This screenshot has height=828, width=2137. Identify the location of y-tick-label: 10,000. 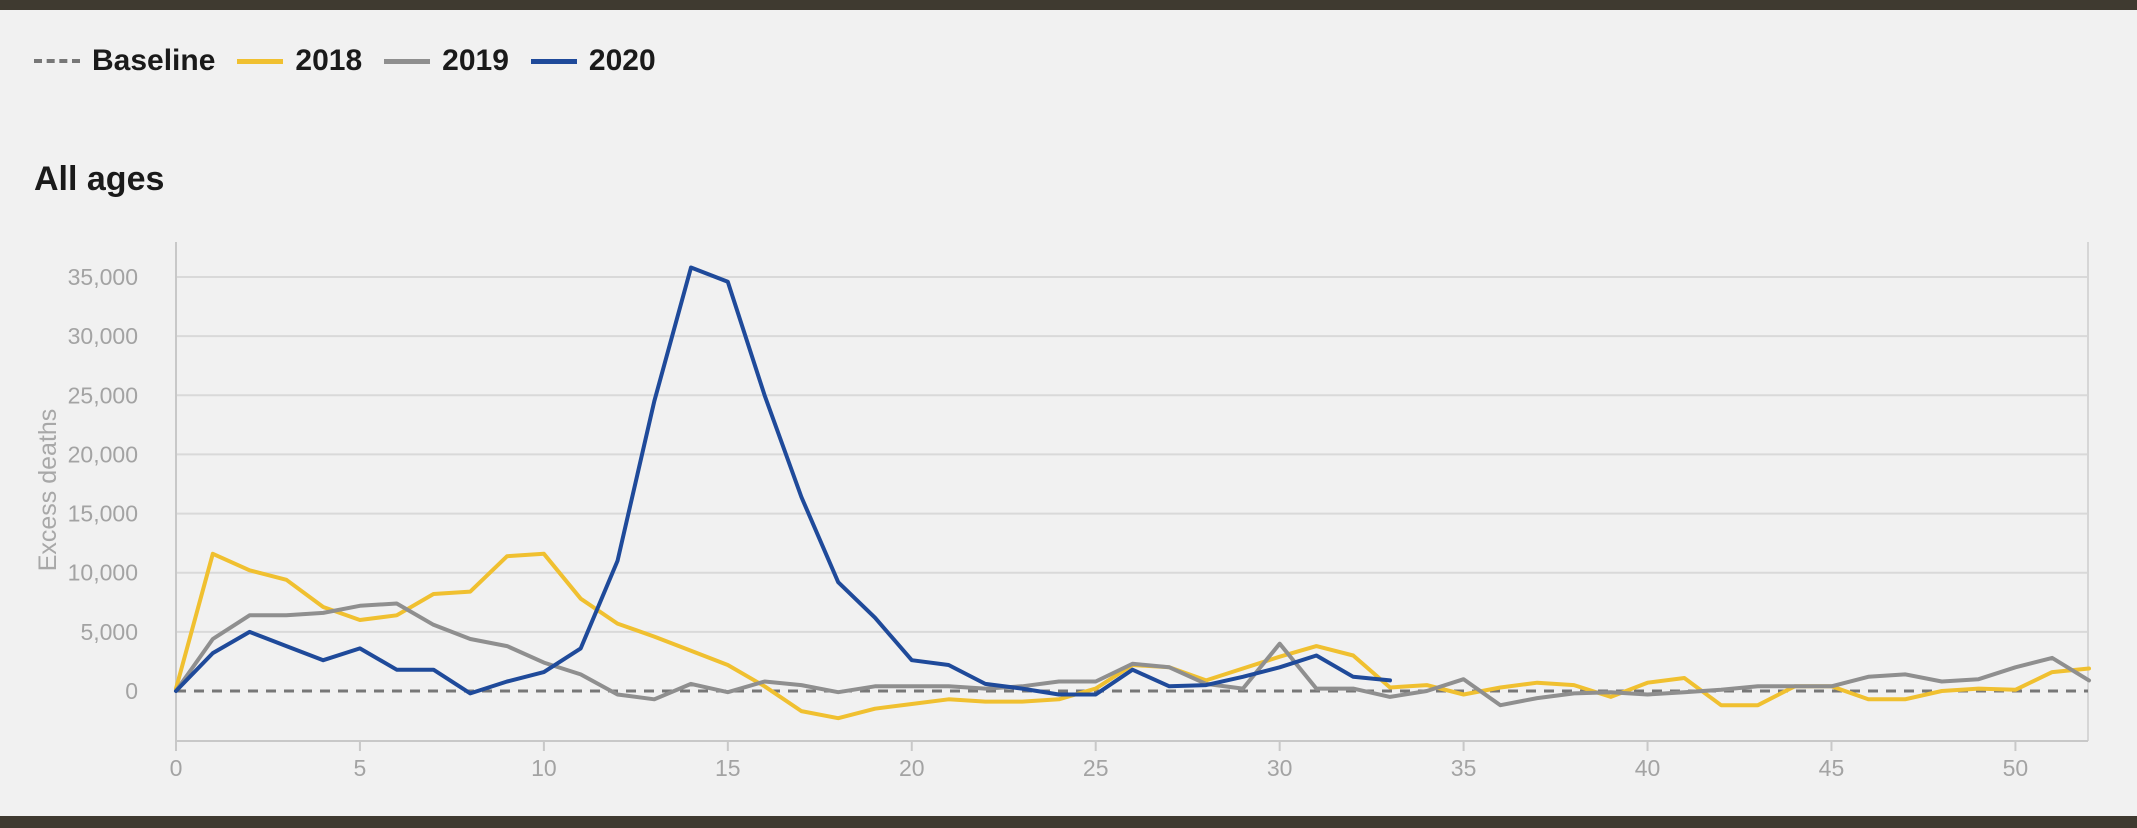
(103, 573).